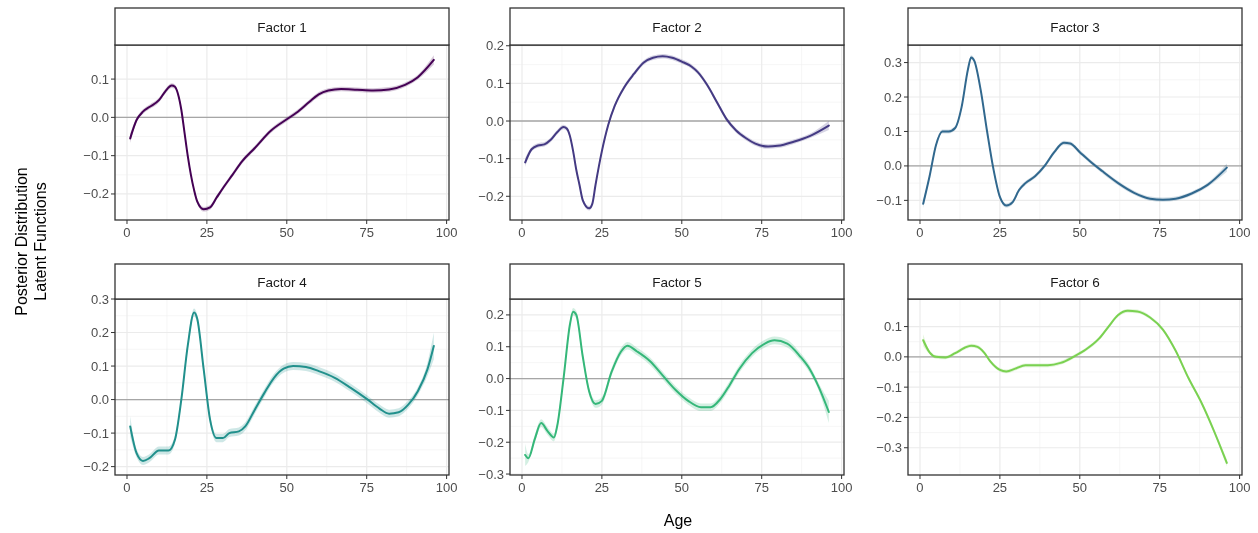 The image size is (1258, 533). I want to click on x-axis-title: Age, so click(678, 520).